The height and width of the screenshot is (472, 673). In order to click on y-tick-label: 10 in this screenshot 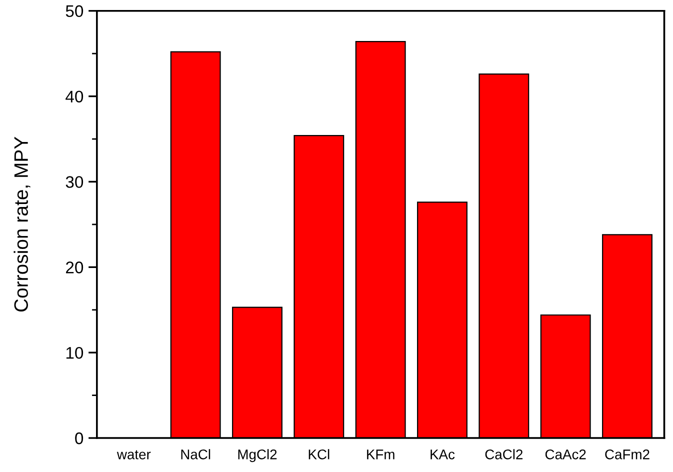, I will do `click(75, 352)`.